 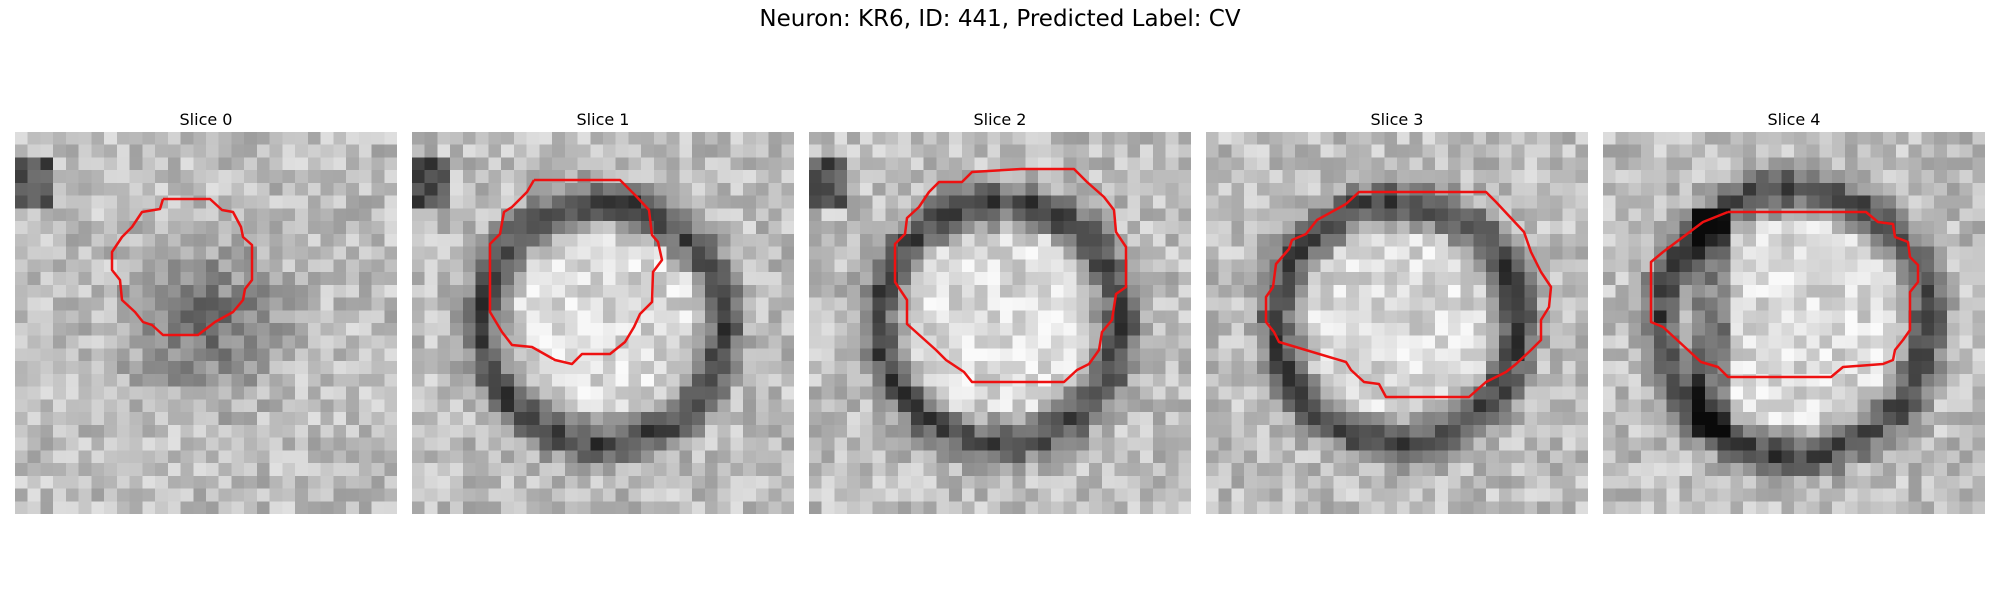 I want to click on slice-panel-2: Slice 2, so click(x=1000, y=311).